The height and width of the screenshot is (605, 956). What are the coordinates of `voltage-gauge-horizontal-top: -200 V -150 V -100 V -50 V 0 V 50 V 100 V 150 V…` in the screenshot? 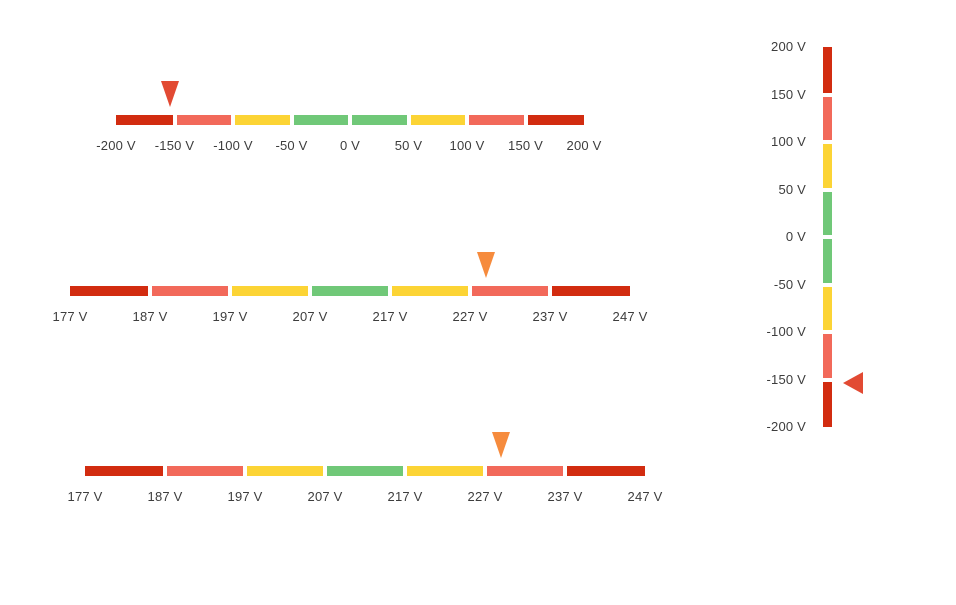 It's located at (348, 120).